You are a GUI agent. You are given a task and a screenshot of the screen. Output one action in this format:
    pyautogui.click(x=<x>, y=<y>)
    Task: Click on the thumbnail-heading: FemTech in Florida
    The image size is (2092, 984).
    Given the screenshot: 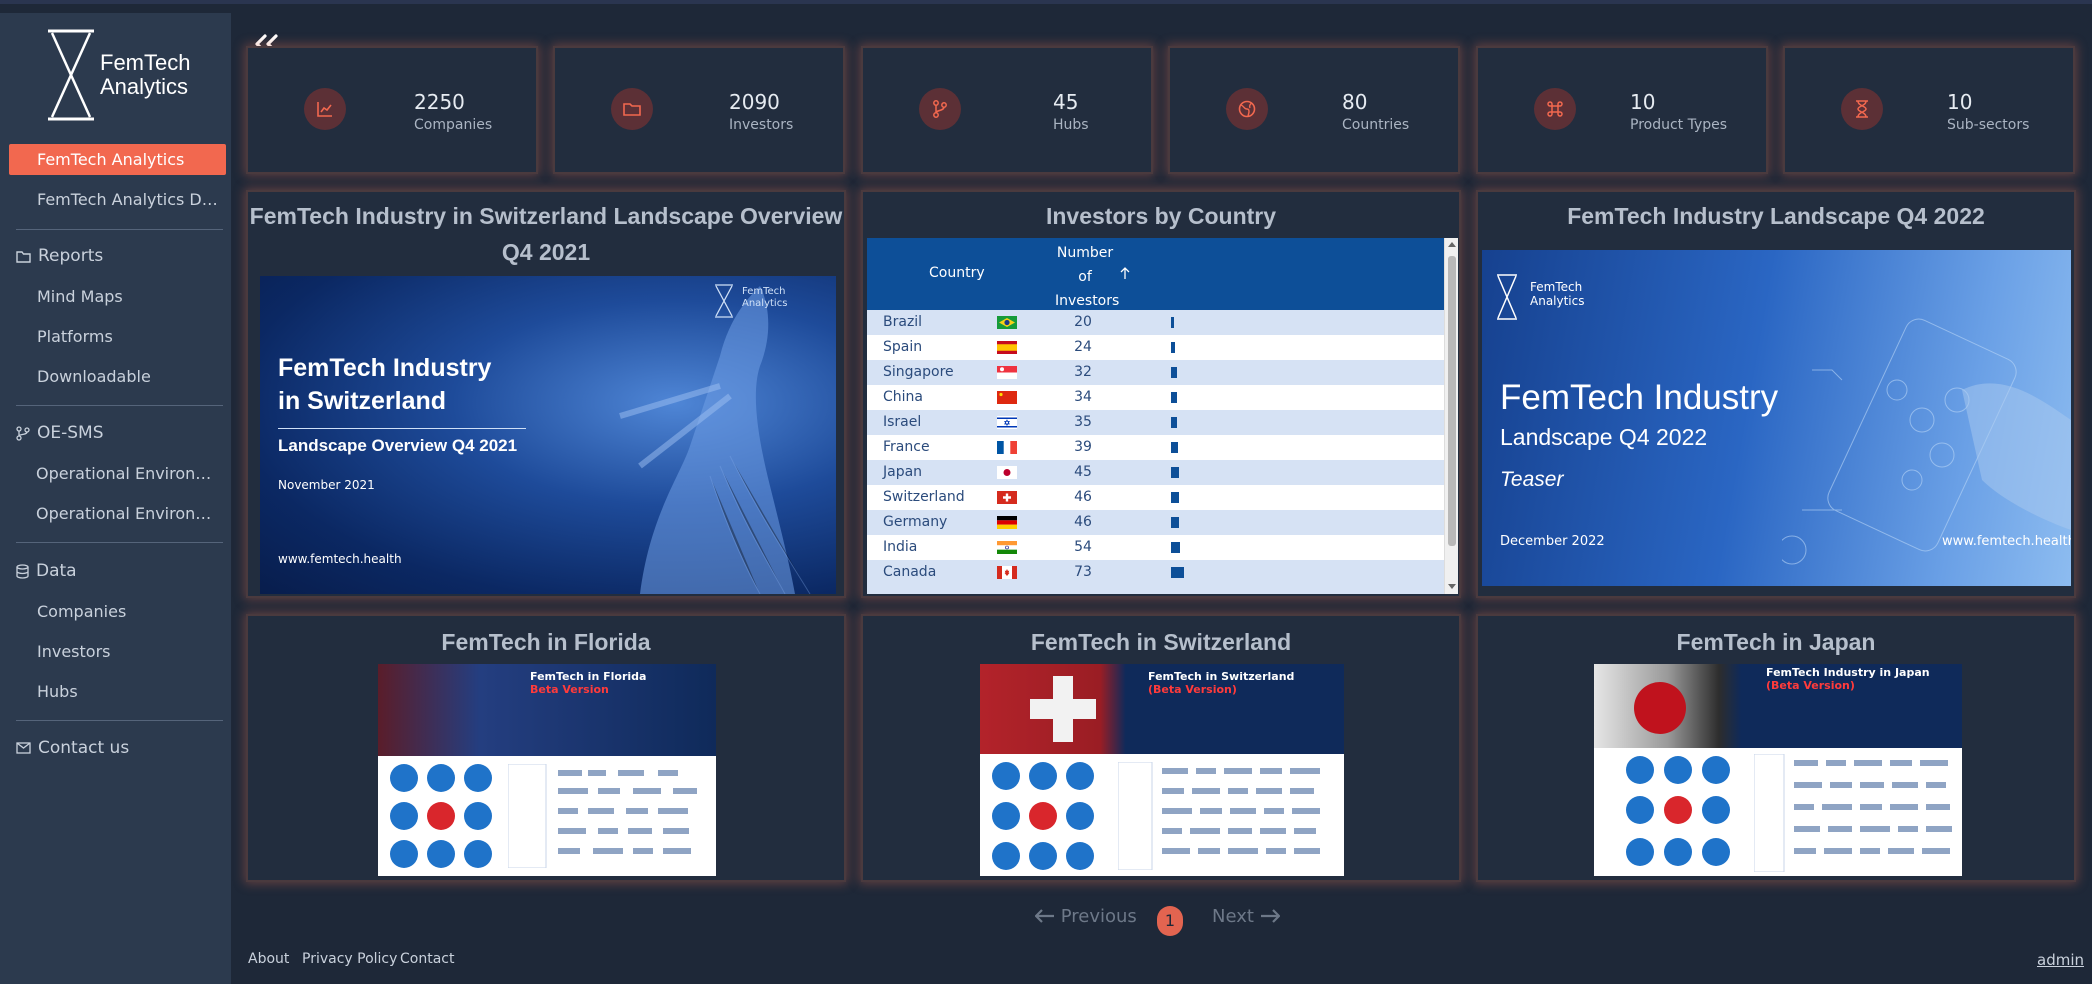 What is the action you would take?
    pyautogui.click(x=588, y=676)
    